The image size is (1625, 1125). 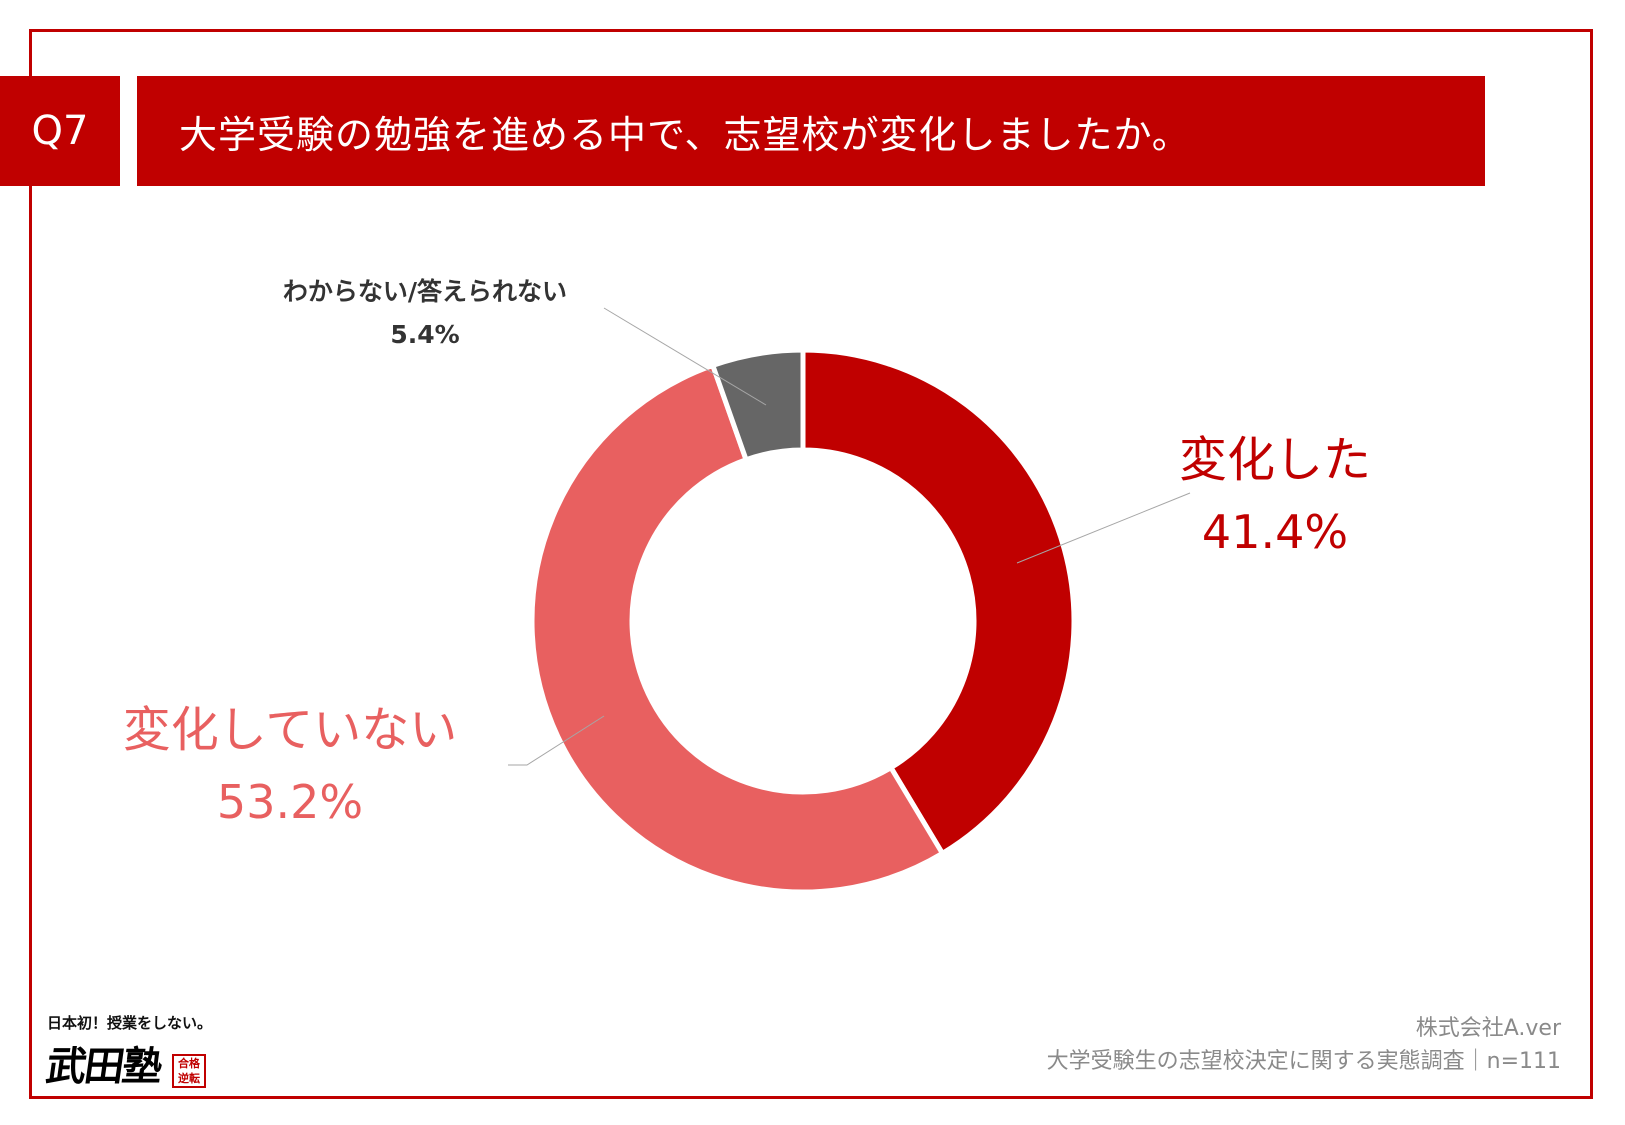 What do you see at coordinates (1274, 460) in the screenshot?
I see `slice-label-changed: 変化した` at bounding box center [1274, 460].